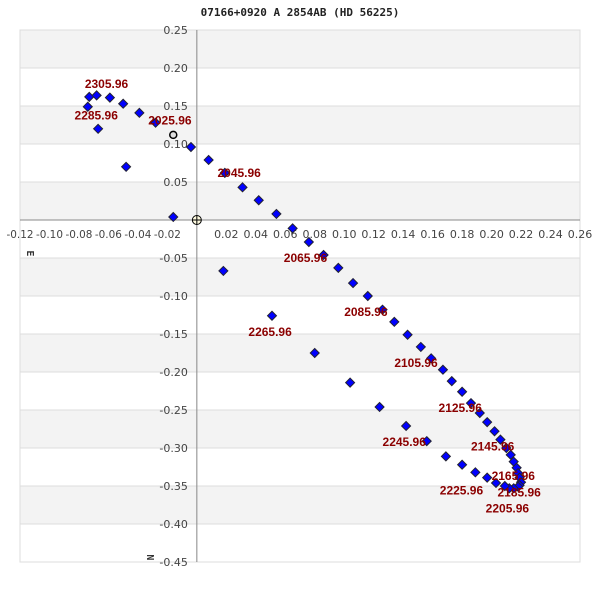  What do you see at coordinates (239, 173) in the screenshot?
I see `date-annotation: 2045.96` at bounding box center [239, 173].